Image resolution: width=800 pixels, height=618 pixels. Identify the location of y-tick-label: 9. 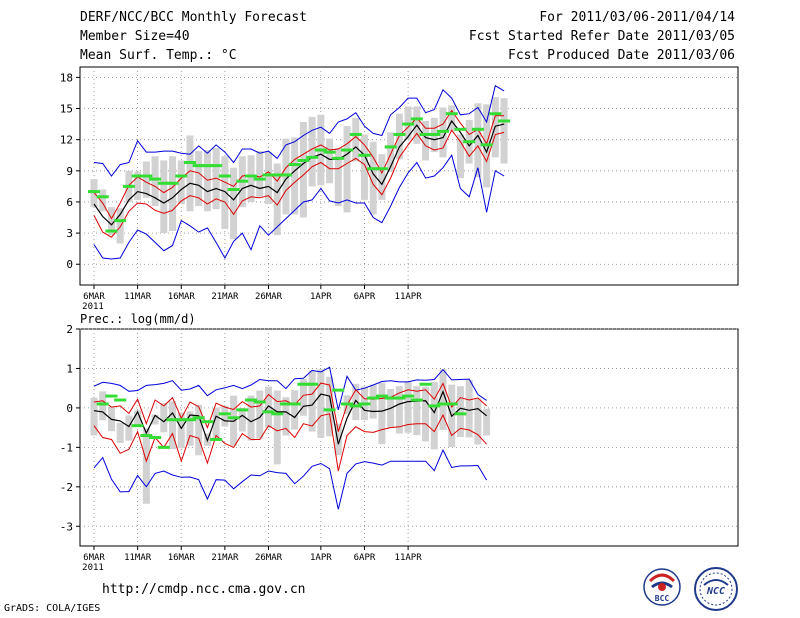
(69, 171).